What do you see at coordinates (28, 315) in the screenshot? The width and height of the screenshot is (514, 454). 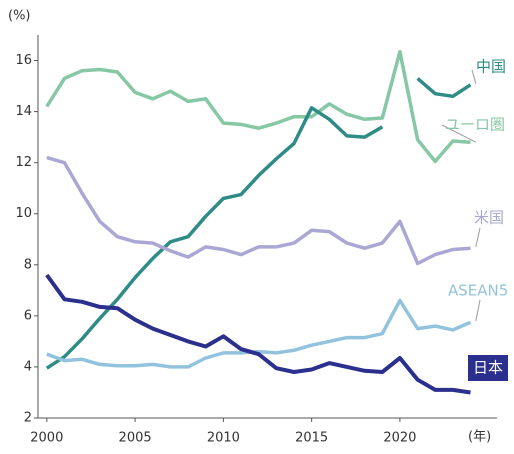 I see `y-tick-label: 6` at bounding box center [28, 315].